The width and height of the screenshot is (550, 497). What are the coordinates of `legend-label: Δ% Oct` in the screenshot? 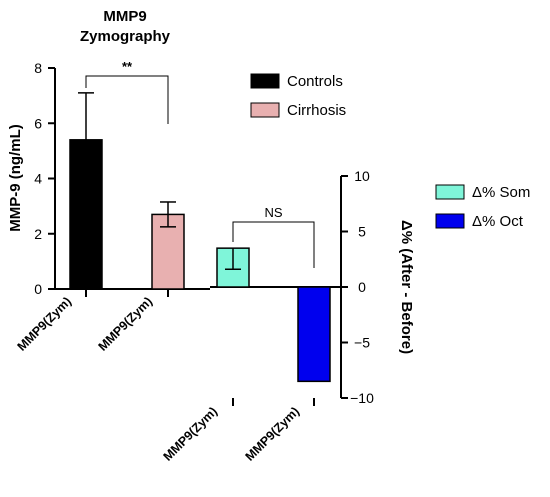 It's located at (498, 221).